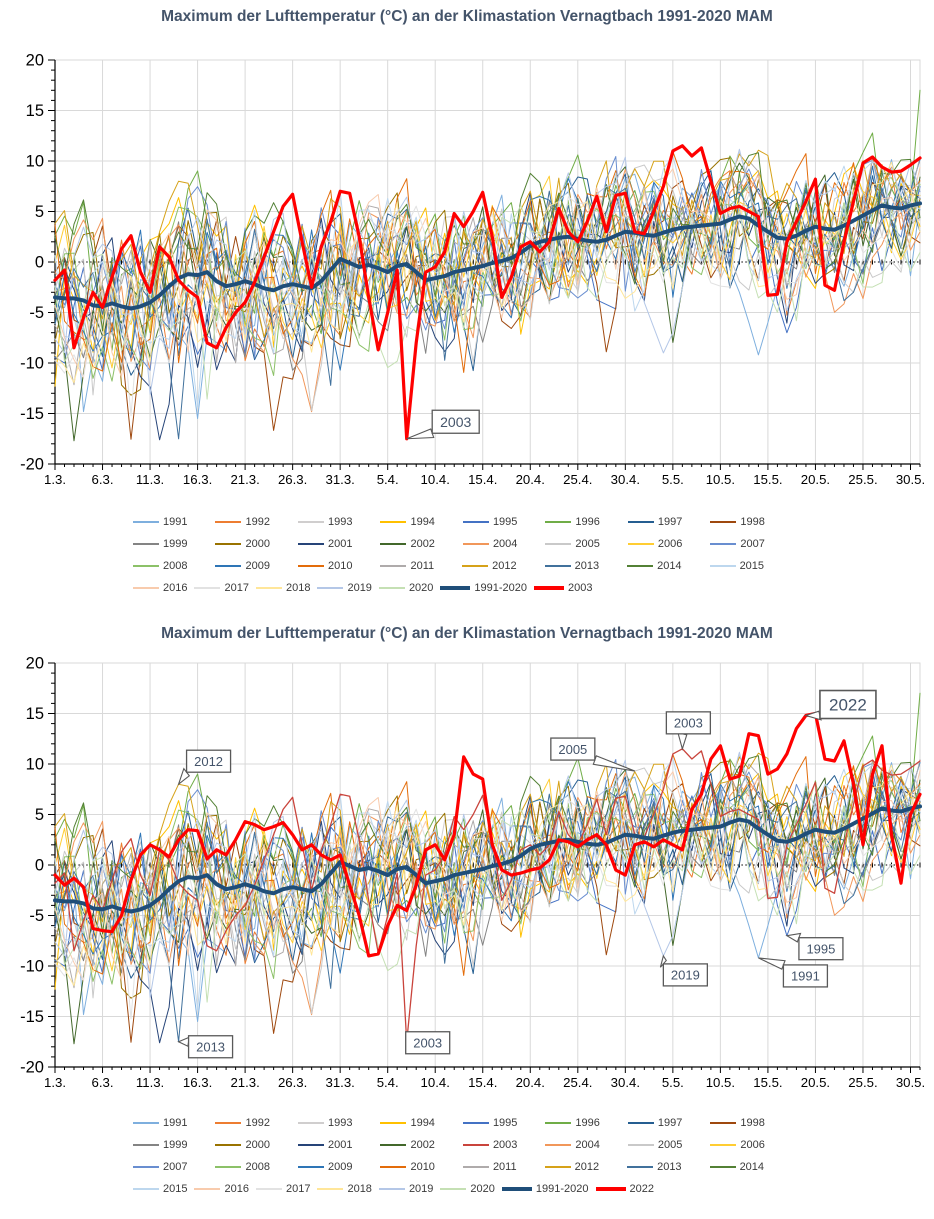 Image resolution: width=934 pixels, height=1219 pixels. I want to click on annotation-label: 2013, so click(210, 1046).